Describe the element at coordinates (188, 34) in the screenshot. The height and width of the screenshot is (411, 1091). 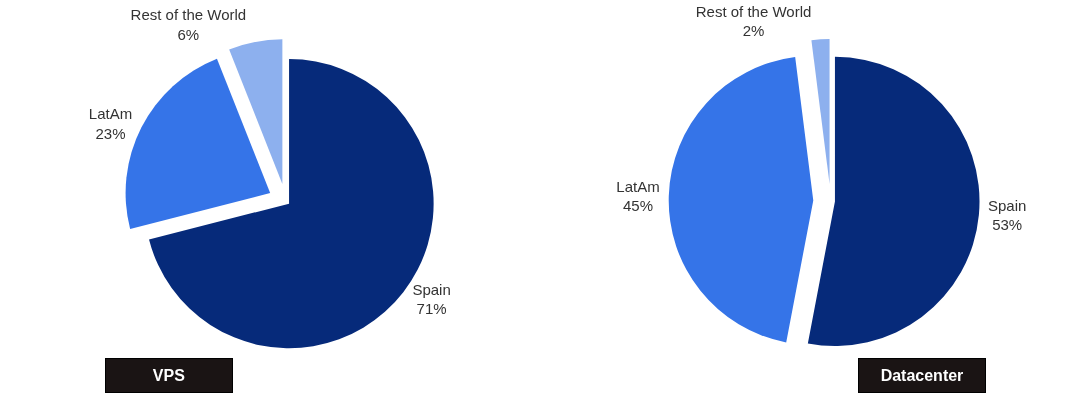
I see `data-label: 6%` at that location.